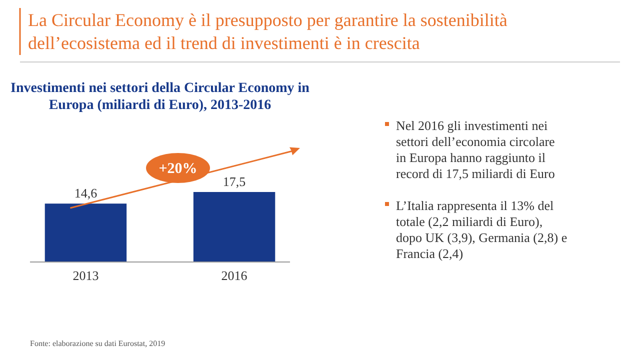 The width and height of the screenshot is (640, 360). I want to click on data-label: 17,5, so click(234, 181).